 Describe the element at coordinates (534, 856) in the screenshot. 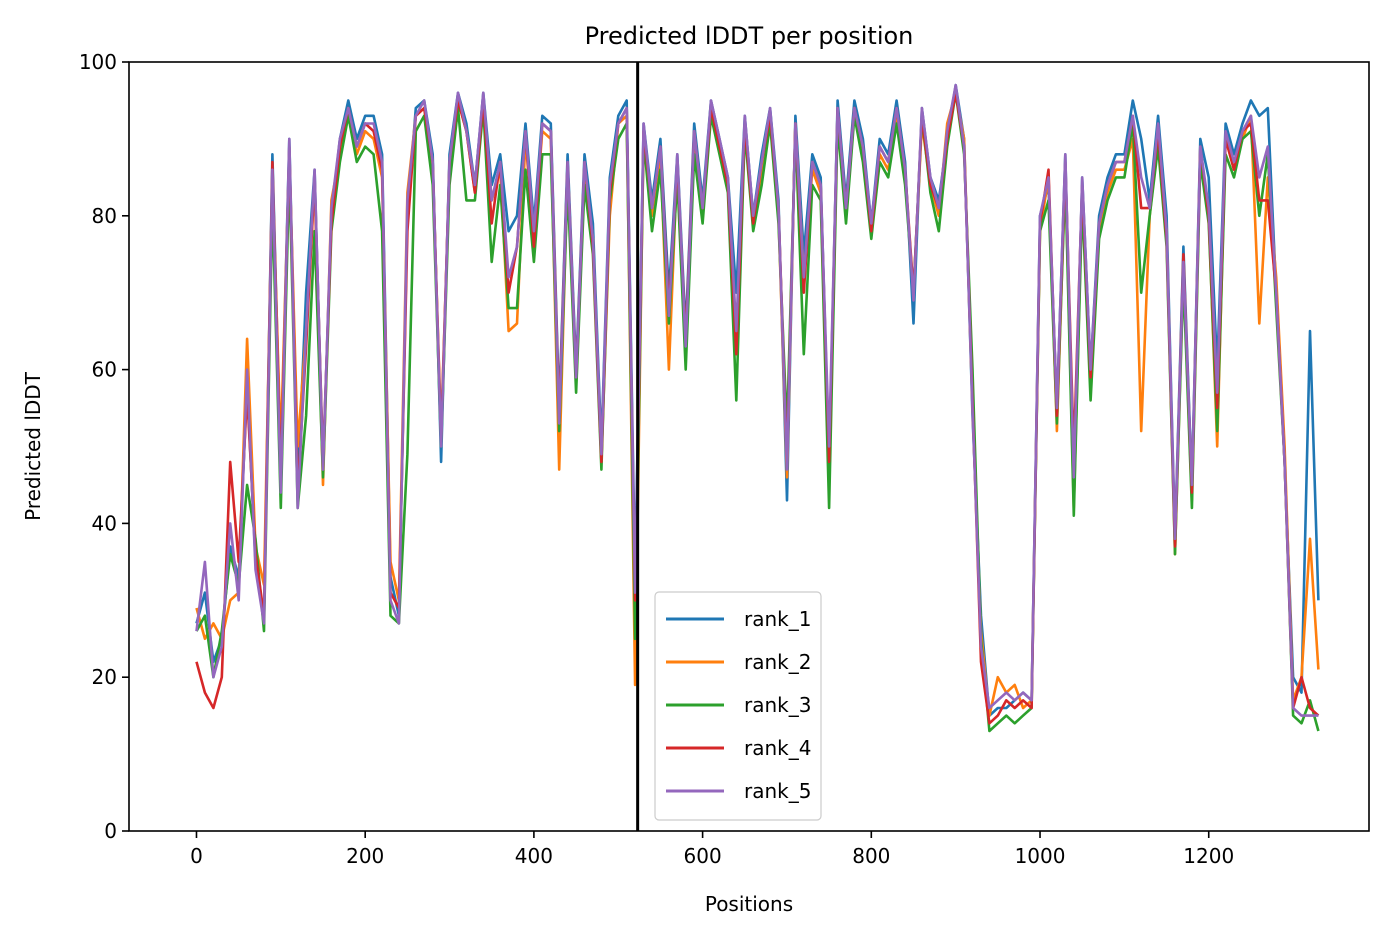

I see `x-tick-label: 400` at that location.